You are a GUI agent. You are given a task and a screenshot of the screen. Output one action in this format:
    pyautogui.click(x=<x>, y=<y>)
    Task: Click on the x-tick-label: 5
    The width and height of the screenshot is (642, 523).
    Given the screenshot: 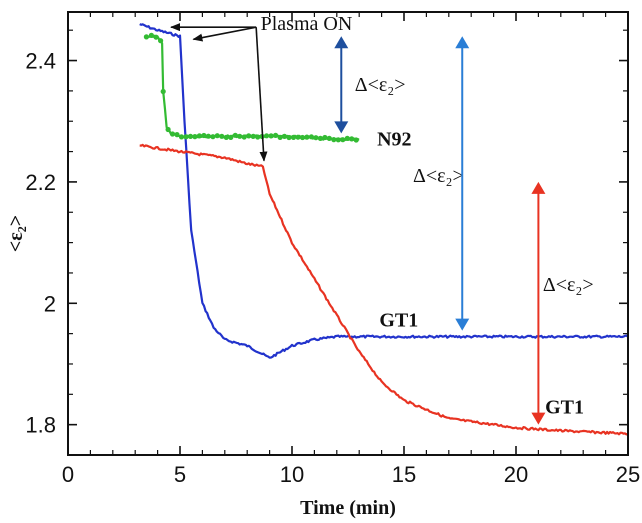 What is the action you would take?
    pyautogui.click(x=180, y=474)
    